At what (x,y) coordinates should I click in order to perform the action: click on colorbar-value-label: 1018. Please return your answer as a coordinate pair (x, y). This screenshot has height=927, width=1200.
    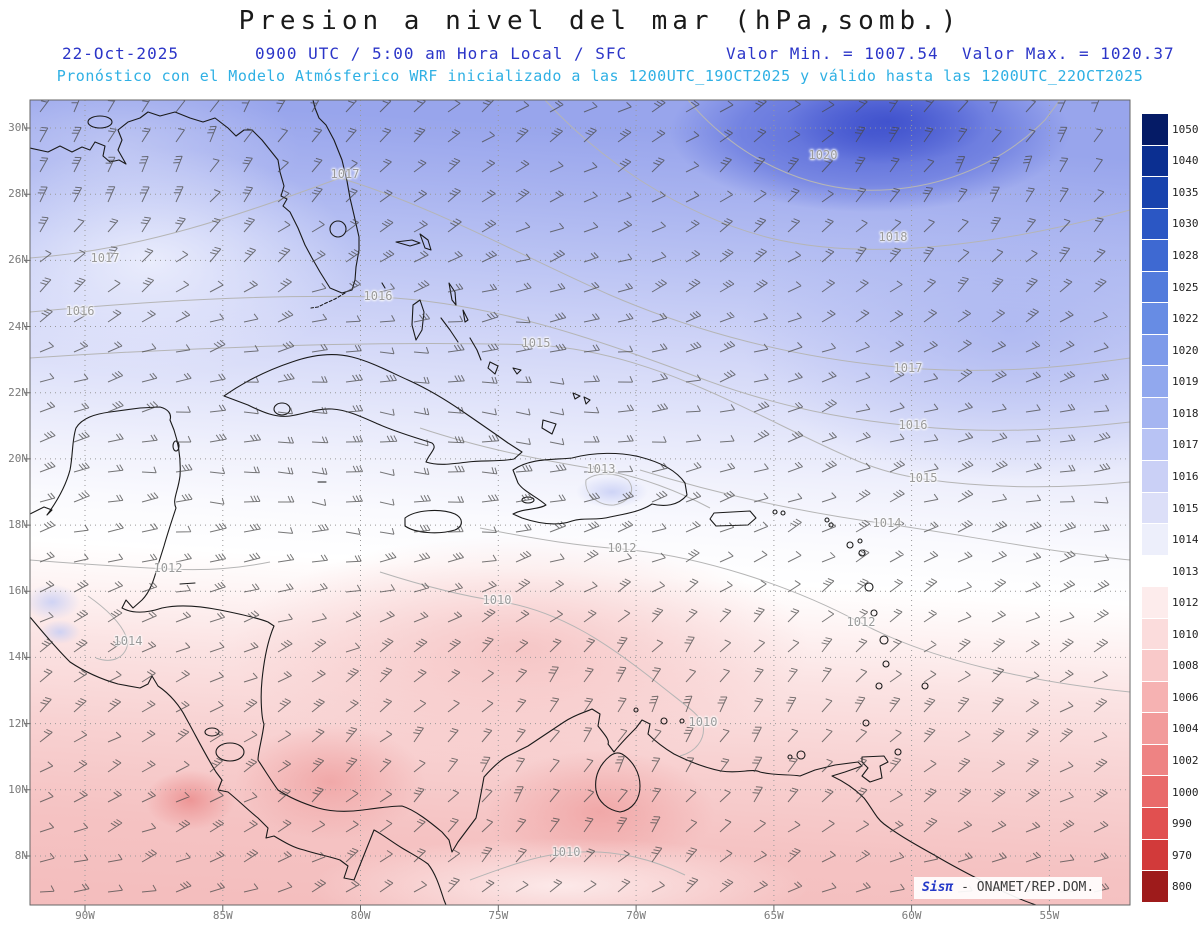
    Looking at the image, I should click on (1185, 413).